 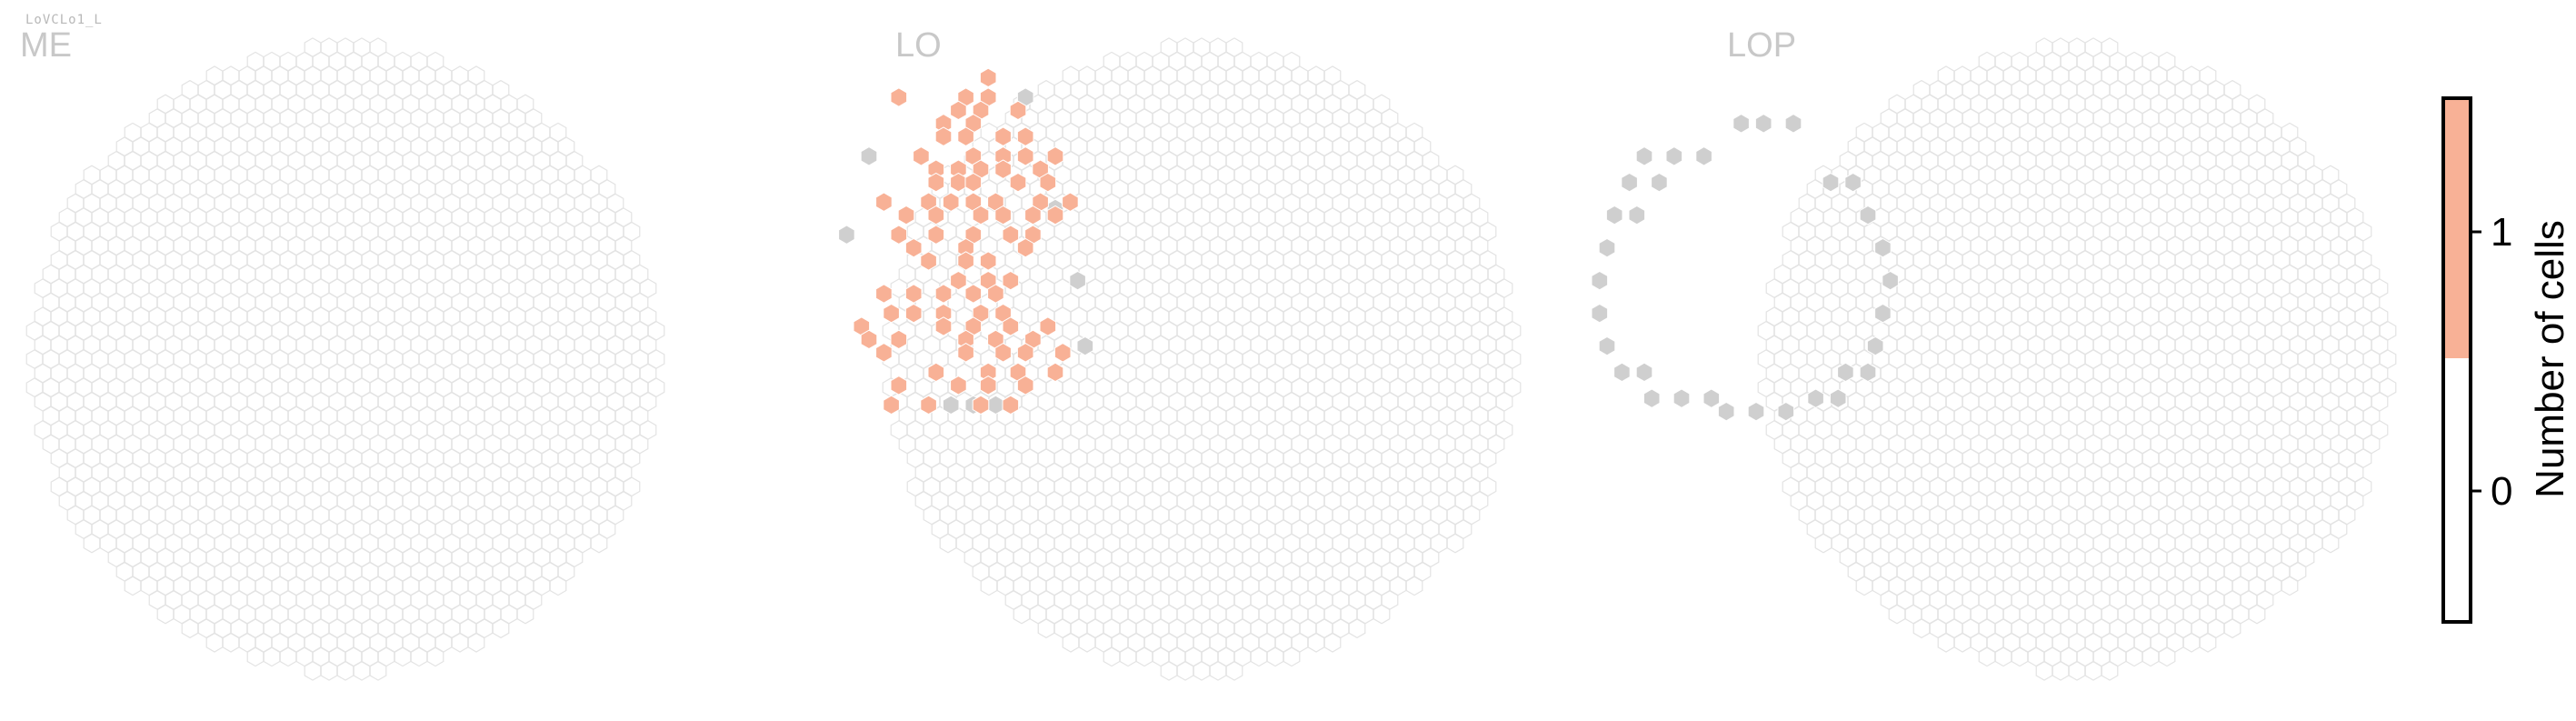 I want to click on cell-type-label: LoVCLo1_L, so click(x=64, y=20).